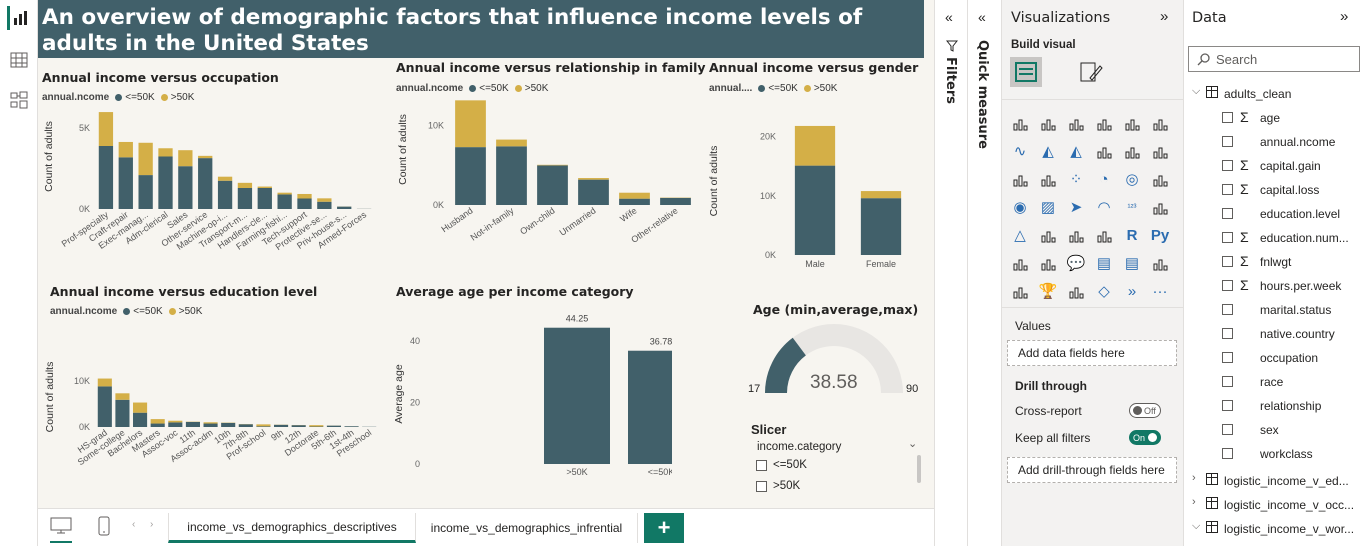  I want to click on model-view-icon, so click(19, 100).